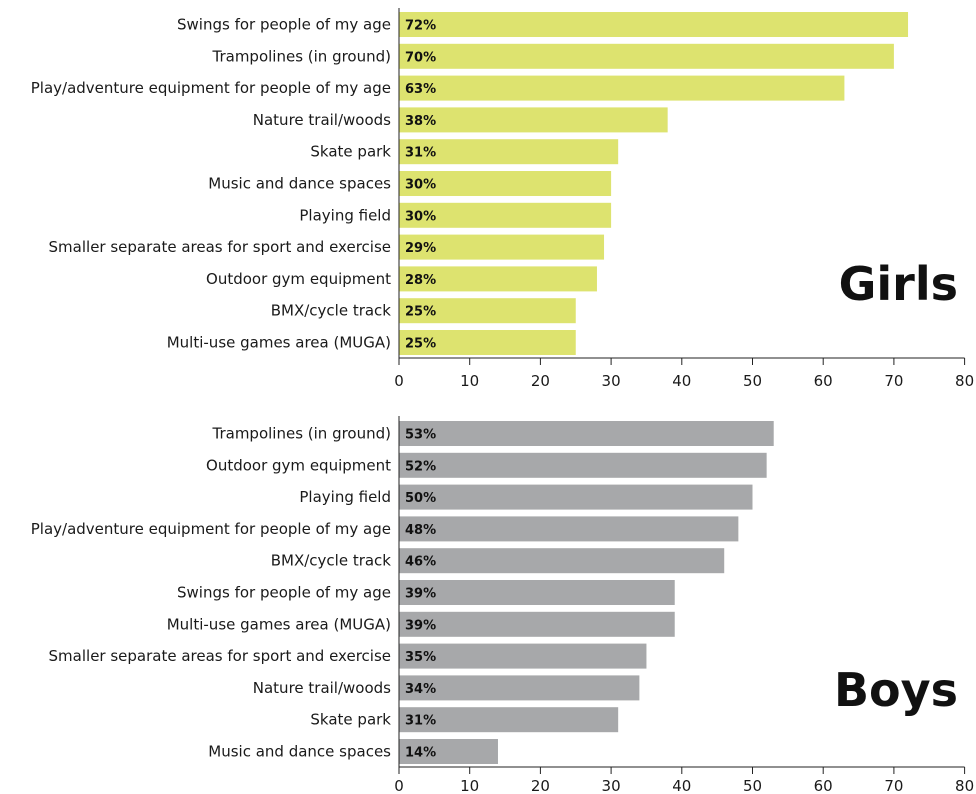 Image resolution: width=976 pixels, height=794 pixels. Describe the element at coordinates (469, 785) in the screenshot. I see `boys-x-tick-label: 10` at that location.